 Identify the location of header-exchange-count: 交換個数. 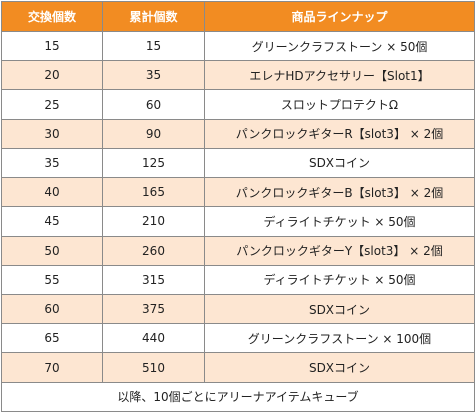
(52, 16).